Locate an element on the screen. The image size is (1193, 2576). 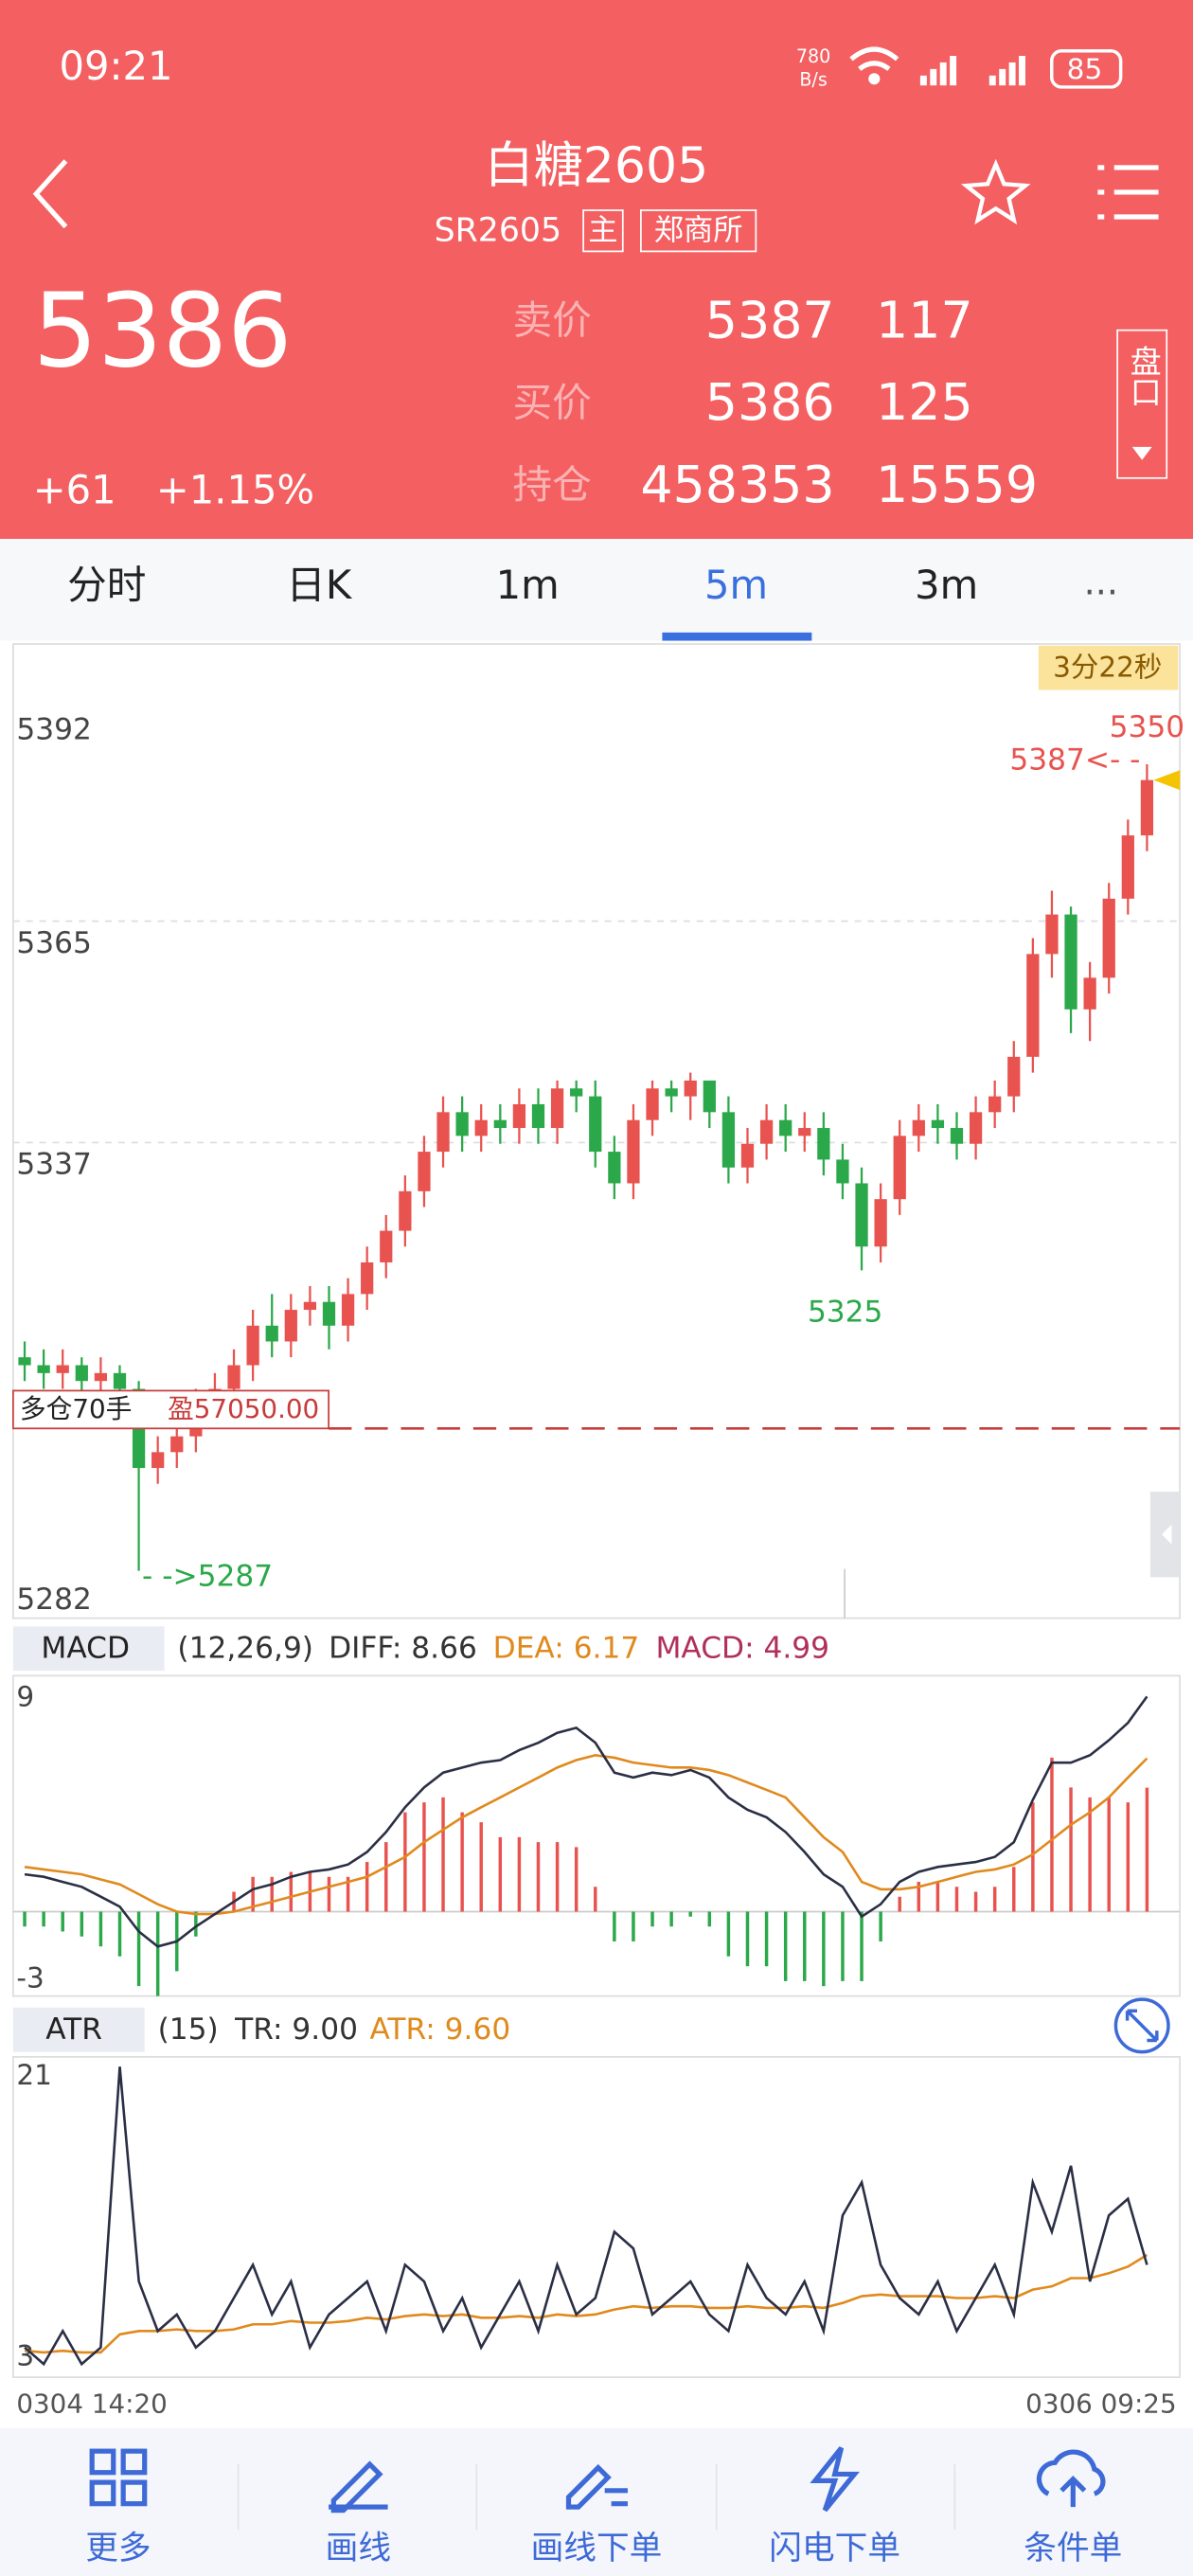
back-button is located at coordinates (50, 194).